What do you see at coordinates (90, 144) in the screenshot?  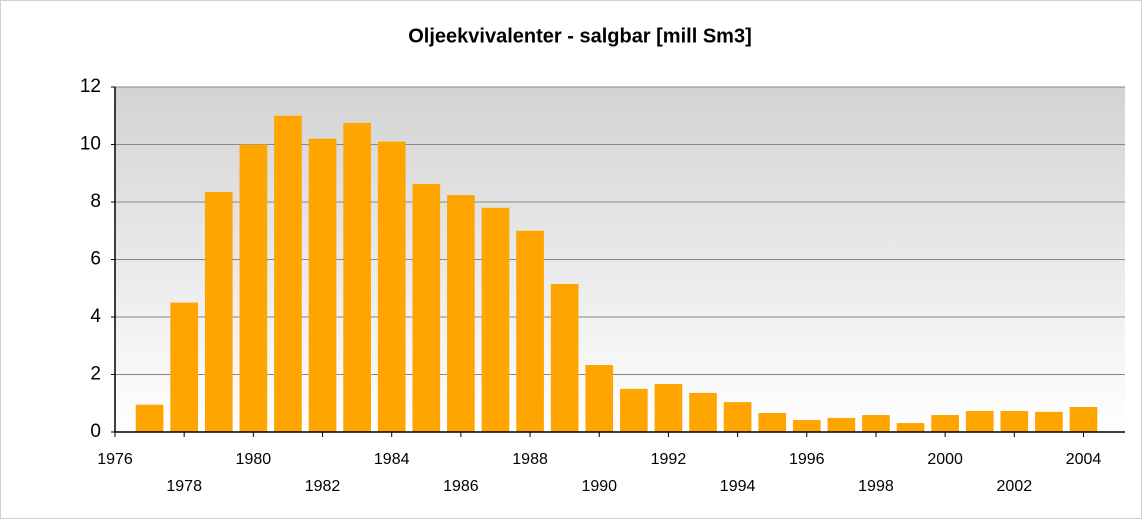 I see `y-tick-label: 10` at bounding box center [90, 144].